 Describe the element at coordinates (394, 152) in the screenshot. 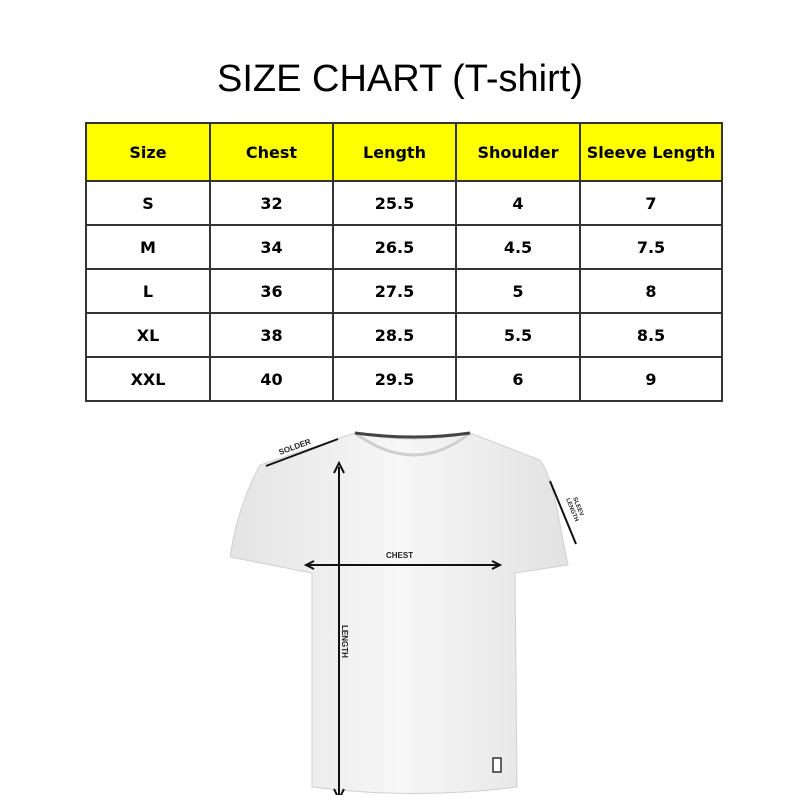

I see `header-length: Length` at that location.